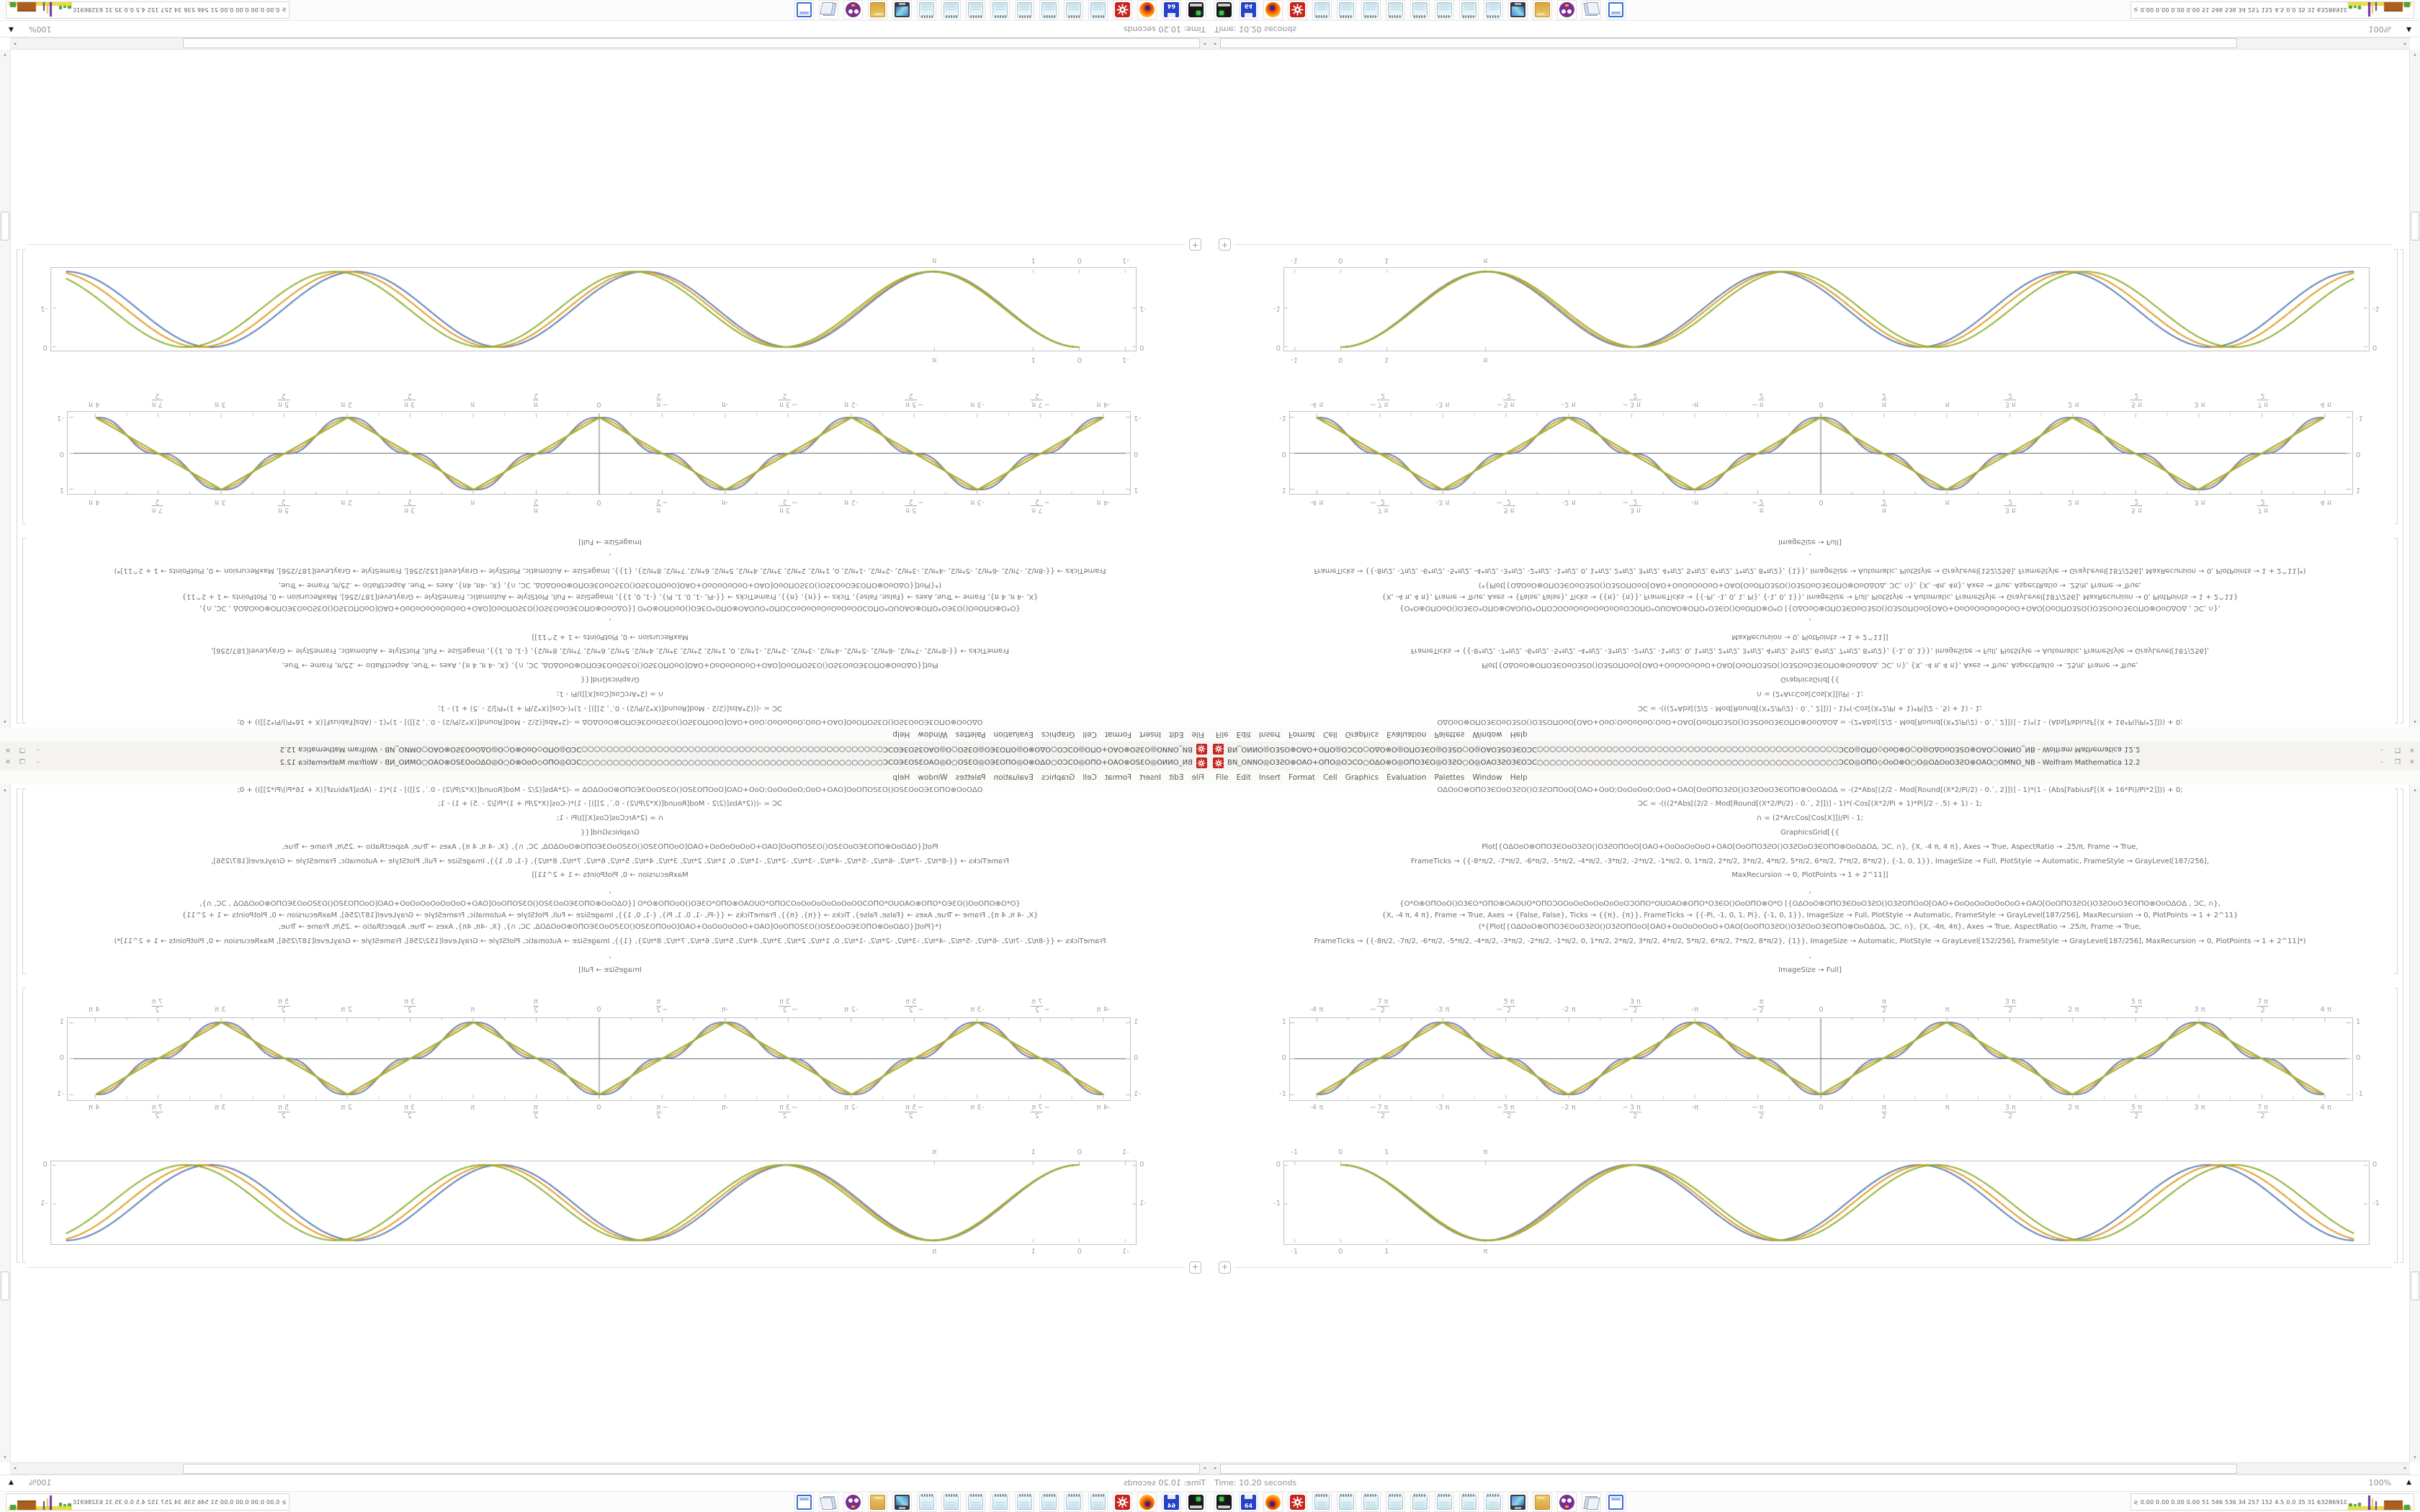 The height and width of the screenshot is (1512, 2420). Describe the element at coordinates (1195, 1267) in the screenshot. I see `cell-insert-button: +` at that location.